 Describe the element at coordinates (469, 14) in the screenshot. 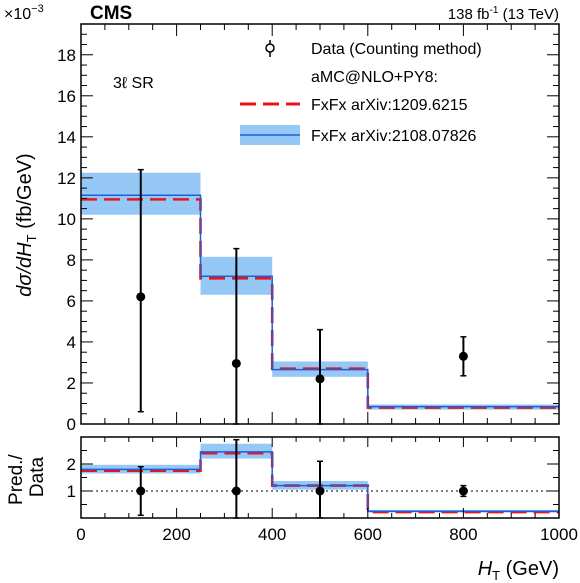

I see `lumi-value: 138 fb` at that location.